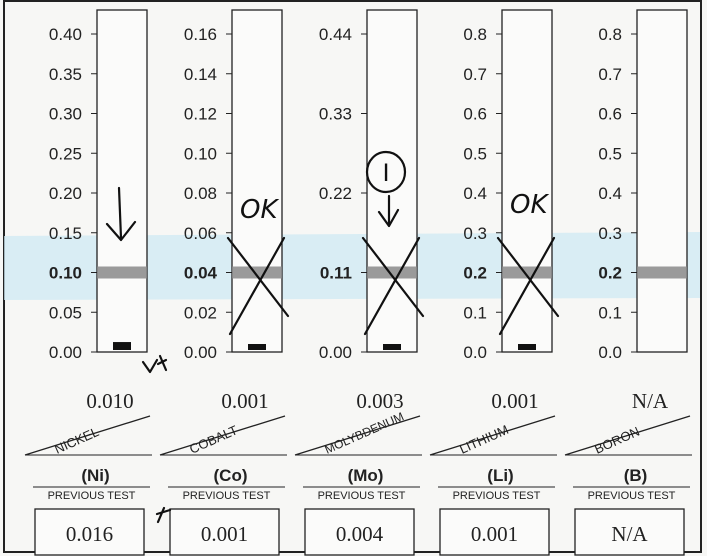  I want to click on tick-label: 0.02, so click(200, 312).